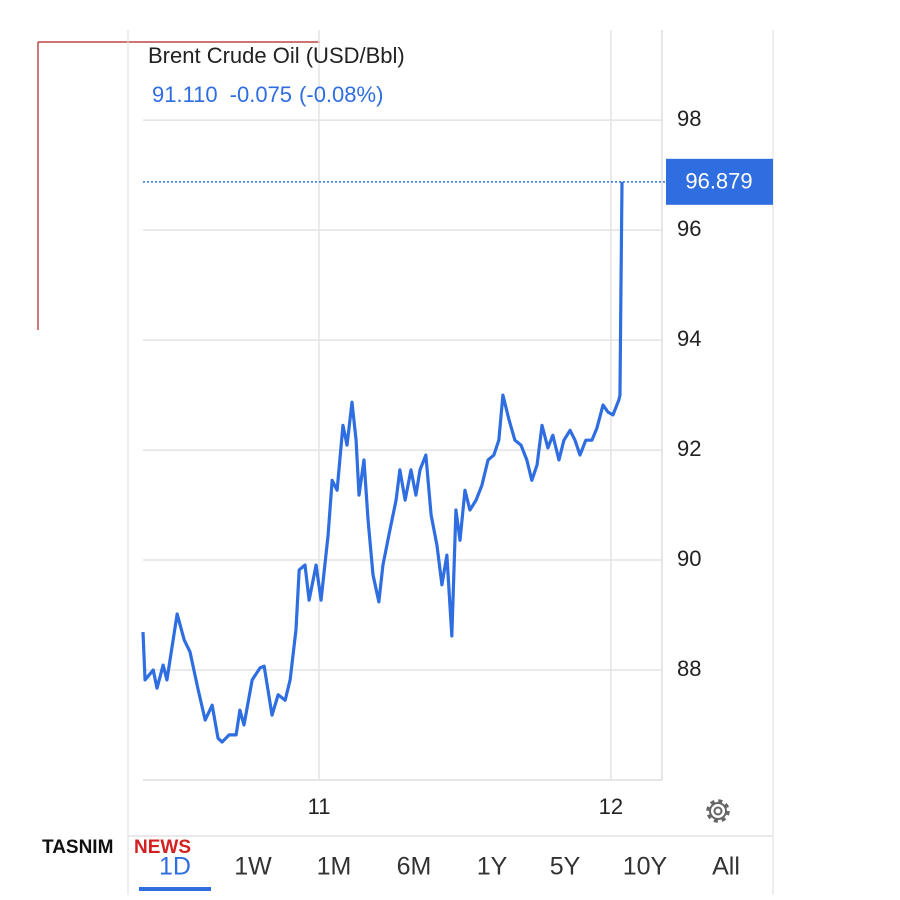  I want to click on y-tick-label: 90, so click(689, 558).